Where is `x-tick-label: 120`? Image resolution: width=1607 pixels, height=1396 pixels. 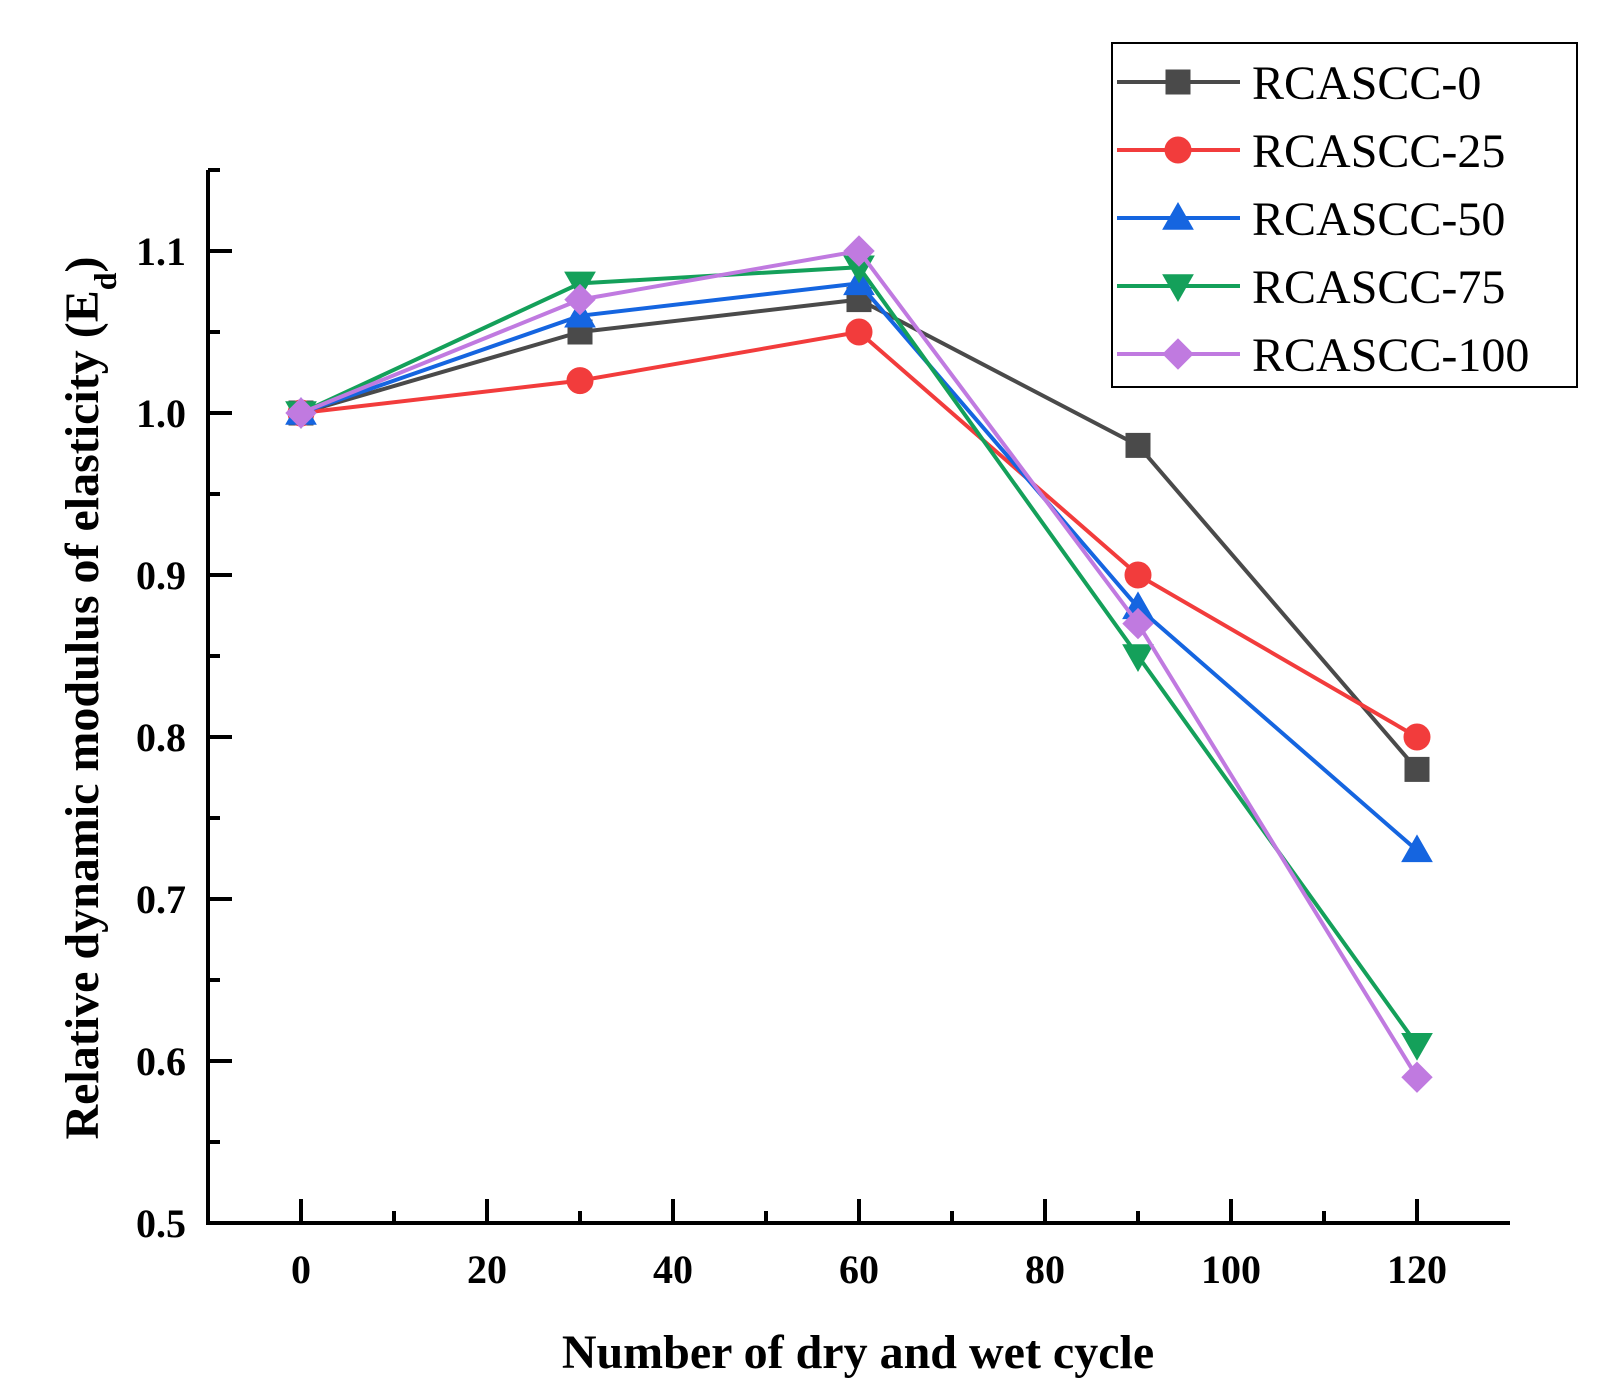 x-tick-label: 120 is located at coordinates (1417, 1269).